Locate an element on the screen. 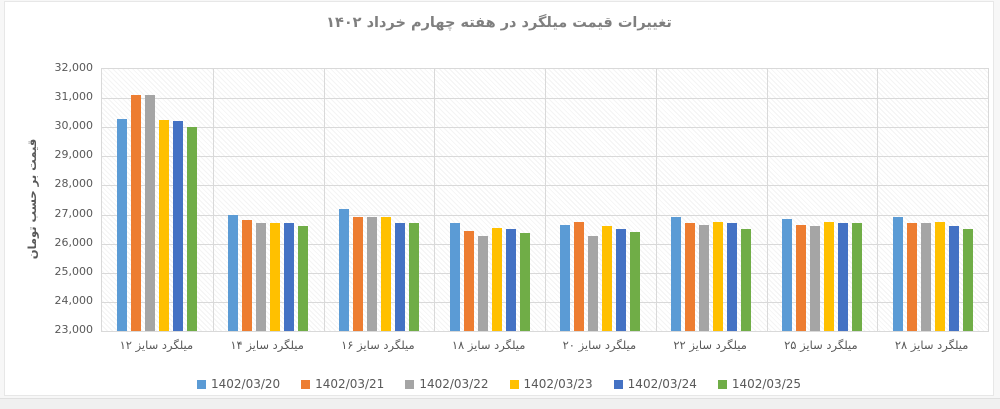 The width and height of the screenshot is (1000, 409). y-tick-label: 31,000 is located at coordinates (74, 97).